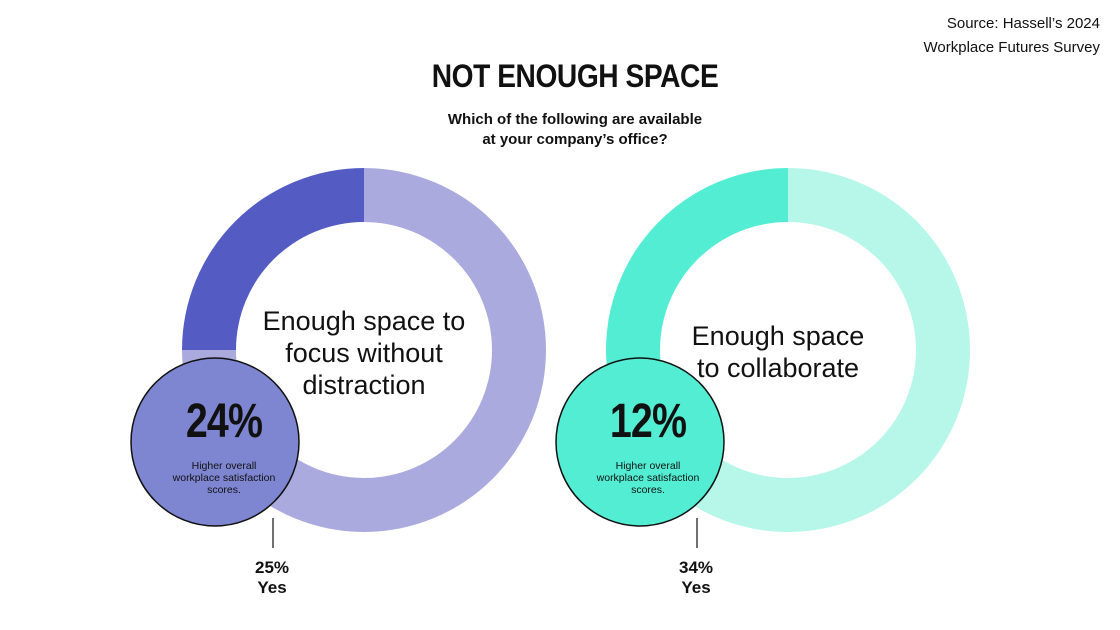 The image size is (1120, 630). Describe the element at coordinates (696, 567) in the screenshot. I see `yes-percent: 34%` at that location.